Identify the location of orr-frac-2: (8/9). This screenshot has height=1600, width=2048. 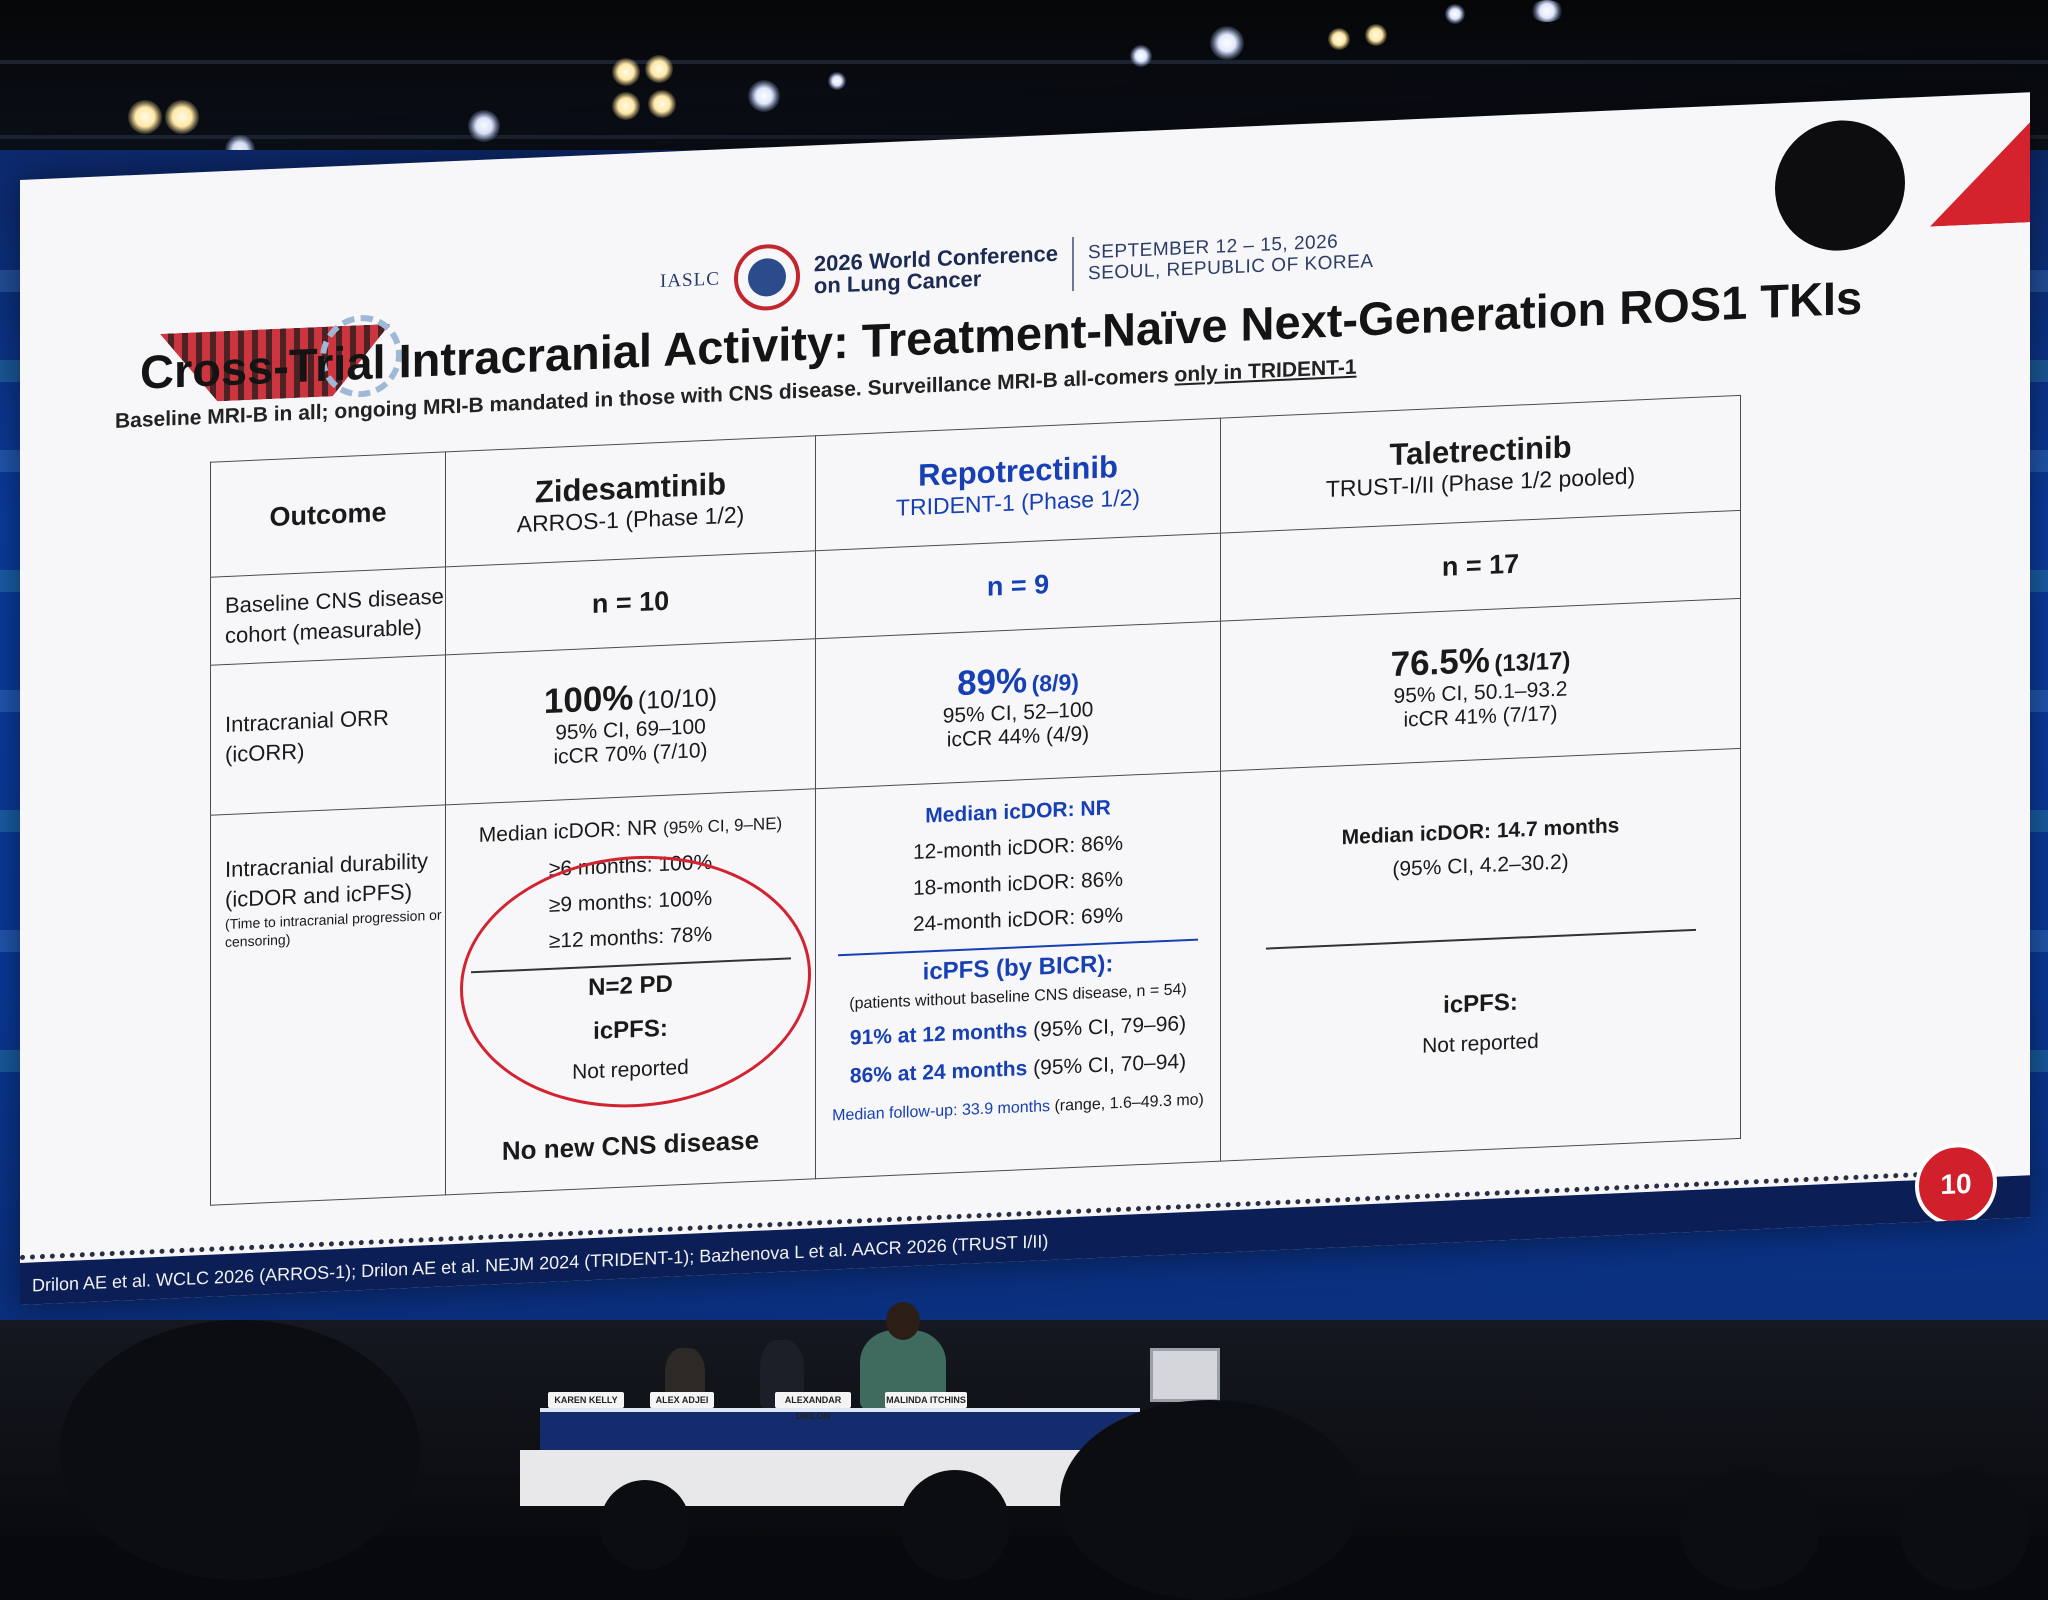
(1055, 682).